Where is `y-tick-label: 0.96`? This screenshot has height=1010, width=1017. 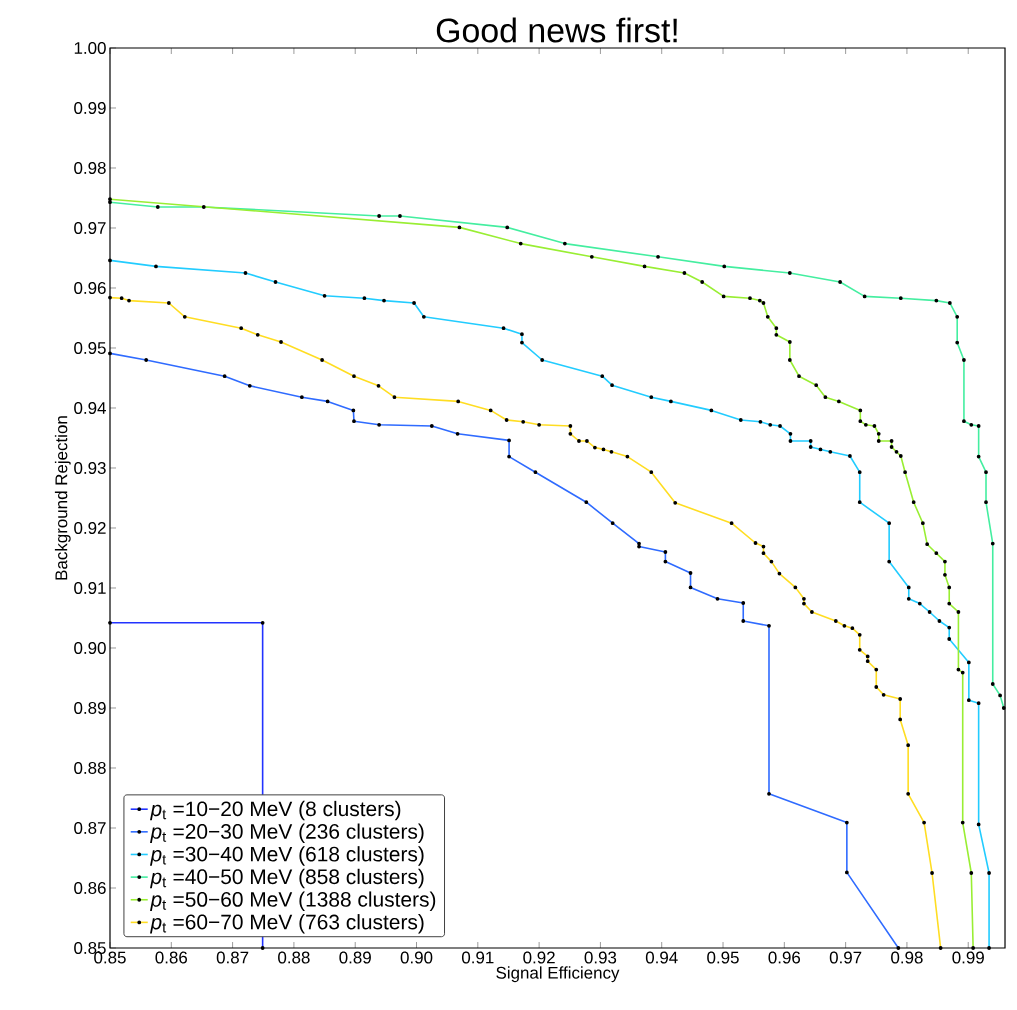 y-tick-label: 0.96 is located at coordinates (90, 287).